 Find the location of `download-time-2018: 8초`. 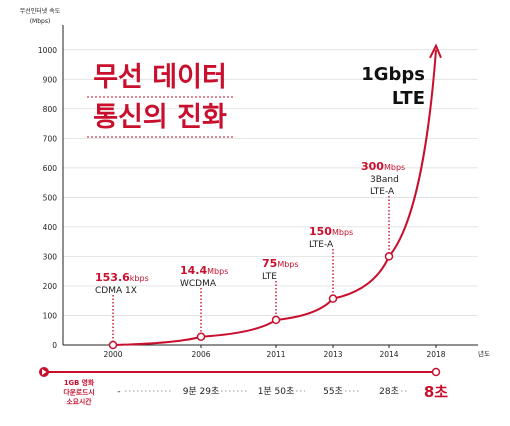

download-time-2018: 8초 is located at coordinates (436, 392).